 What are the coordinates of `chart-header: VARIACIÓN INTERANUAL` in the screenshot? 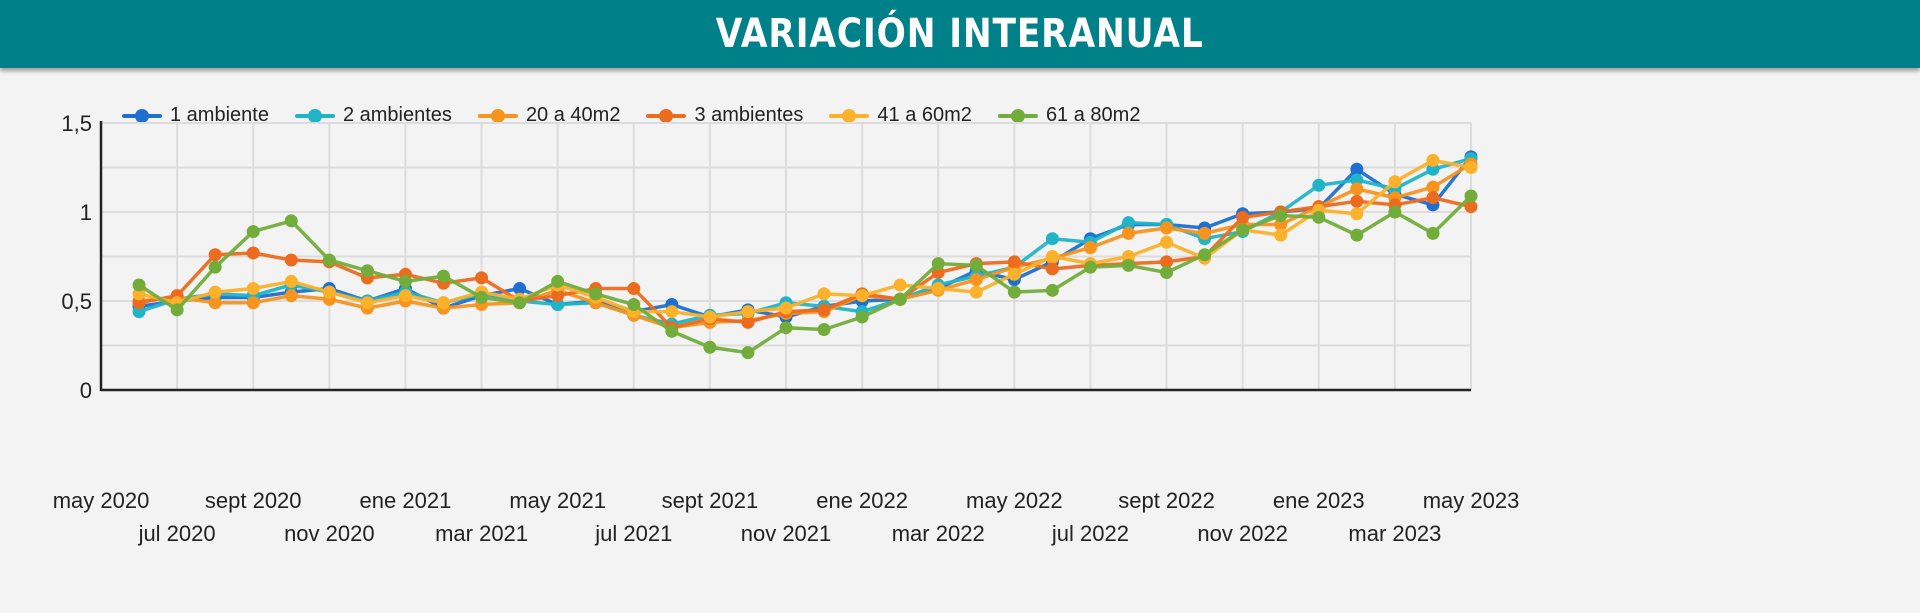 It's located at (960, 34).